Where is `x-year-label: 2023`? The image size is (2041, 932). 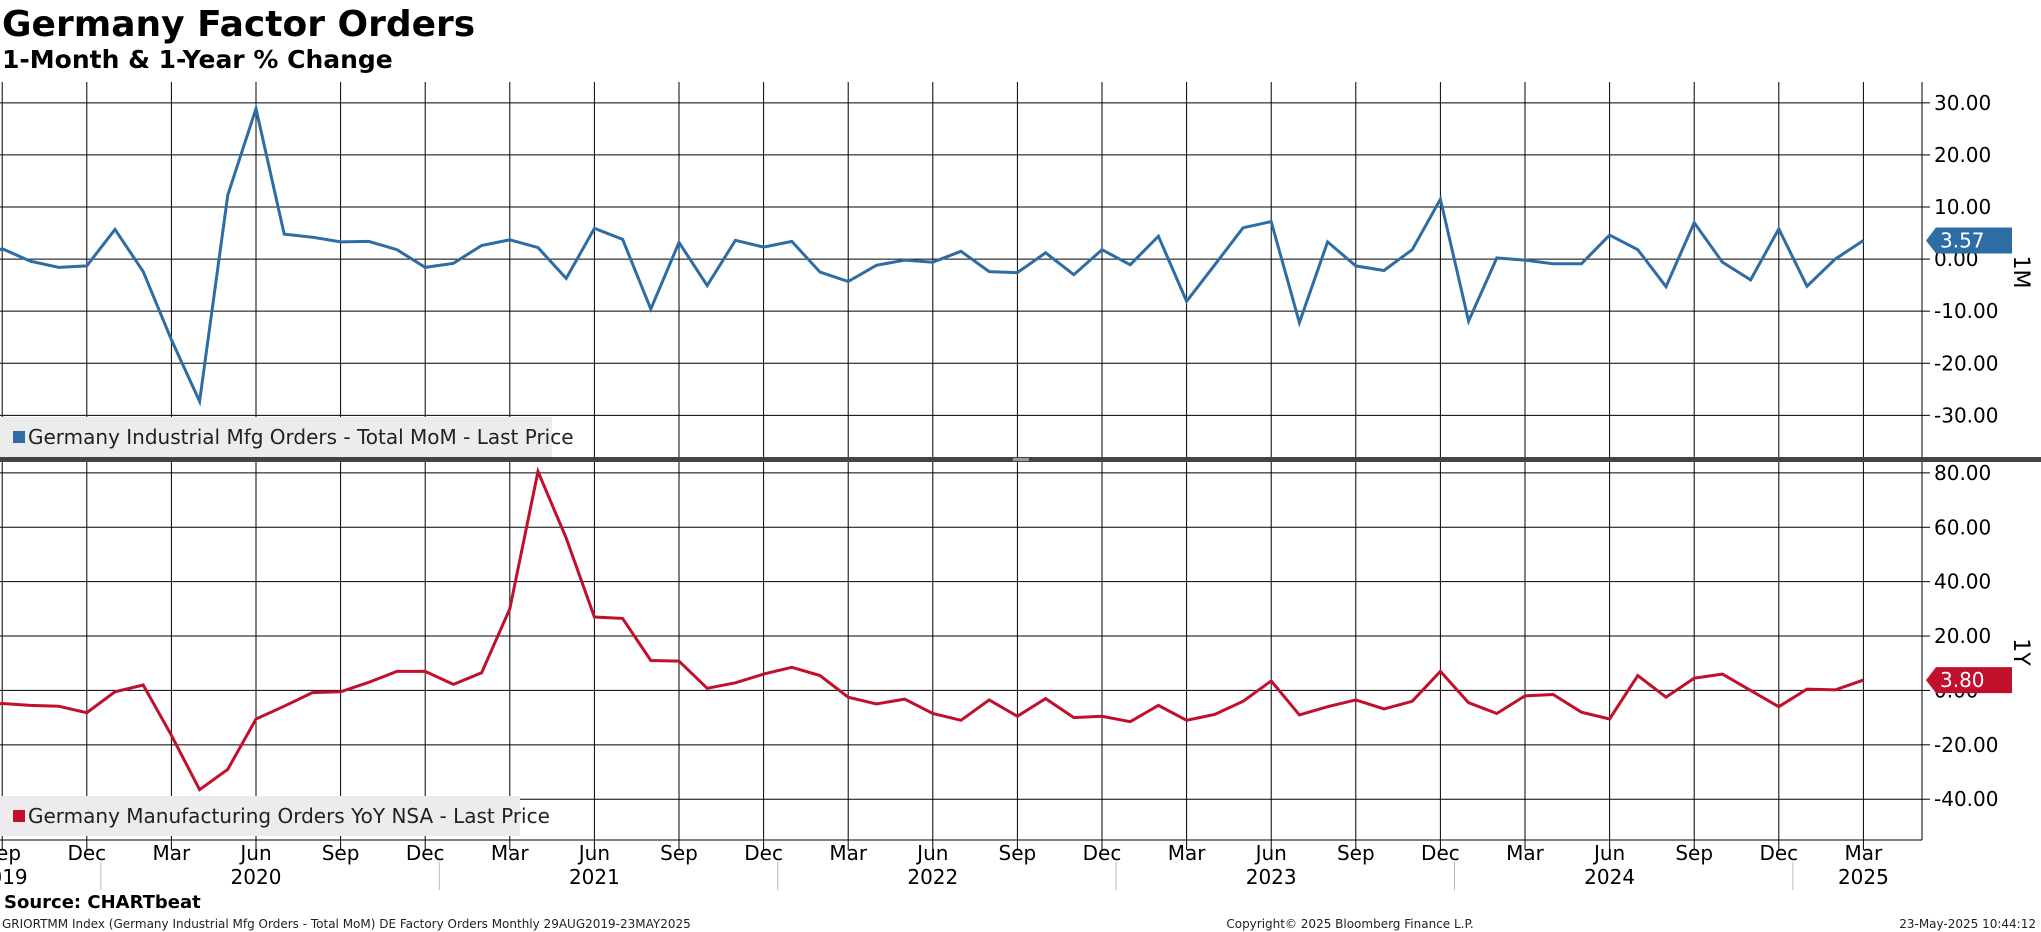
x-year-label: 2023 is located at coordinates (1271, 877).